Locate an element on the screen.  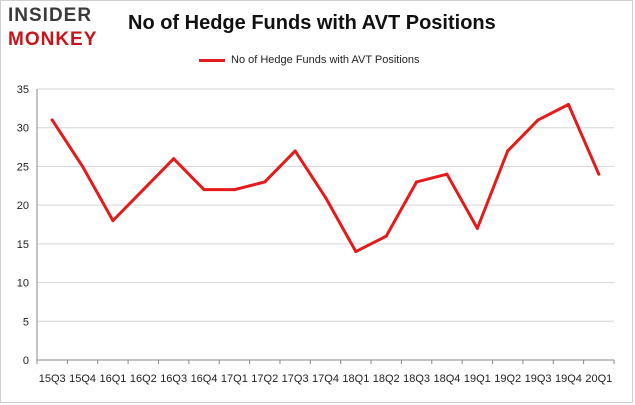
x-tick-label: 16Q3 is located at coordinates (173, 379).